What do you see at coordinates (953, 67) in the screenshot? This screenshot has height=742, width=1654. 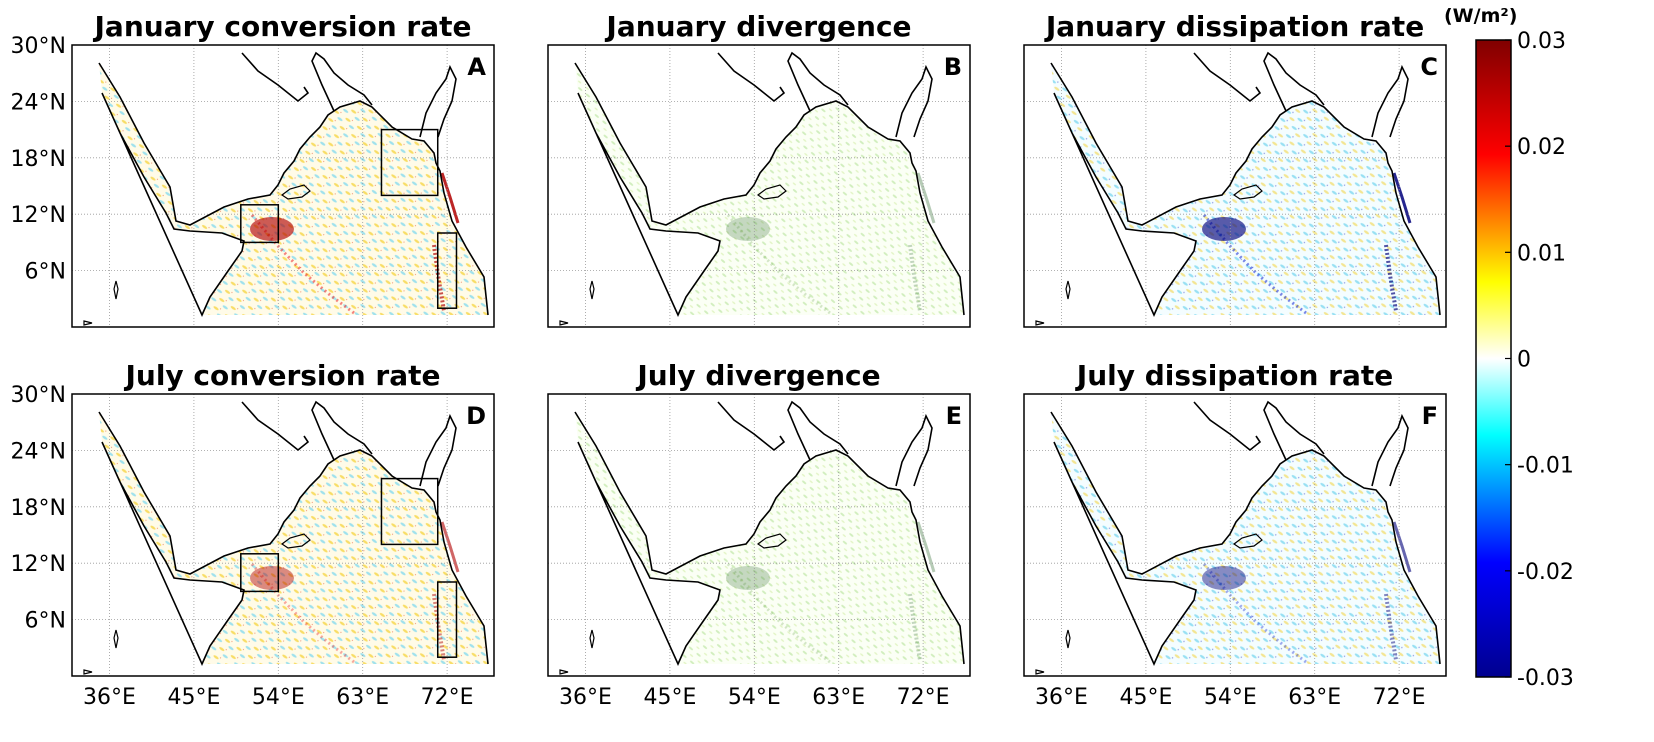 I see `panel-letter: B` at bounding box center [953, 67].